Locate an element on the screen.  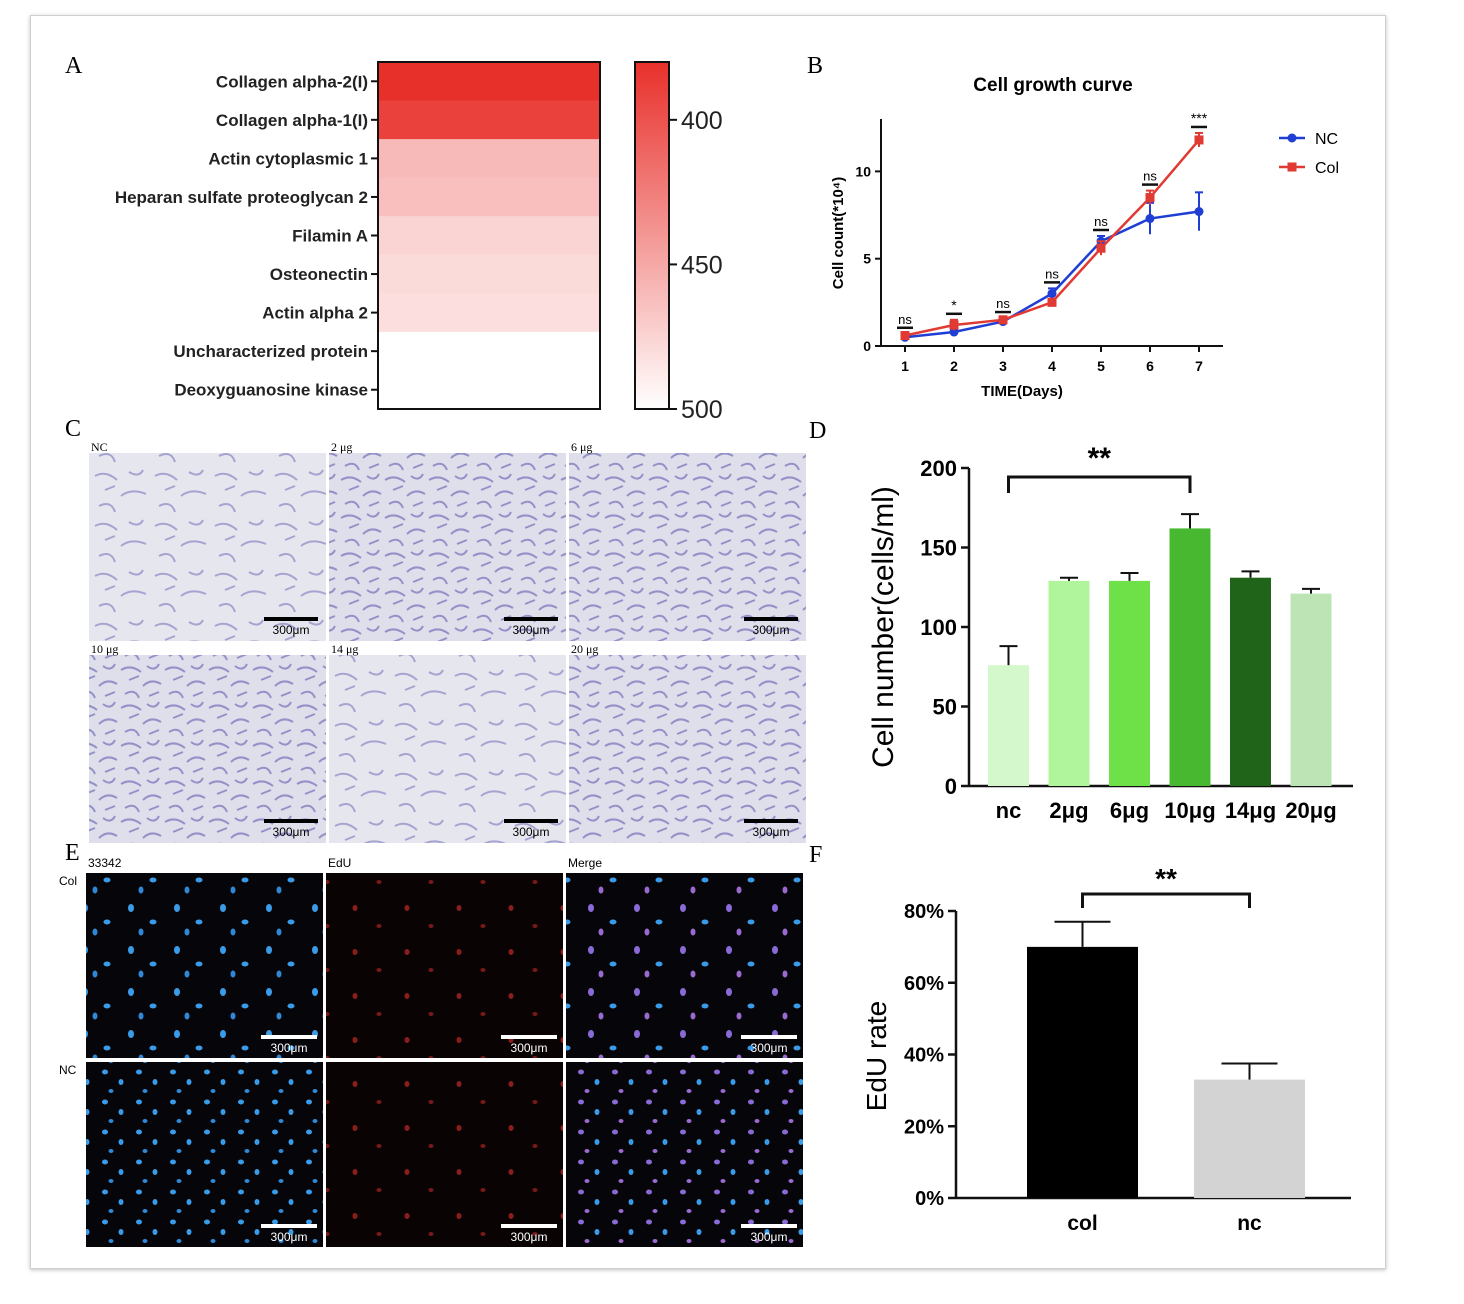
d-x-tick-label: 2μg is located at coordinates (1068, 810).